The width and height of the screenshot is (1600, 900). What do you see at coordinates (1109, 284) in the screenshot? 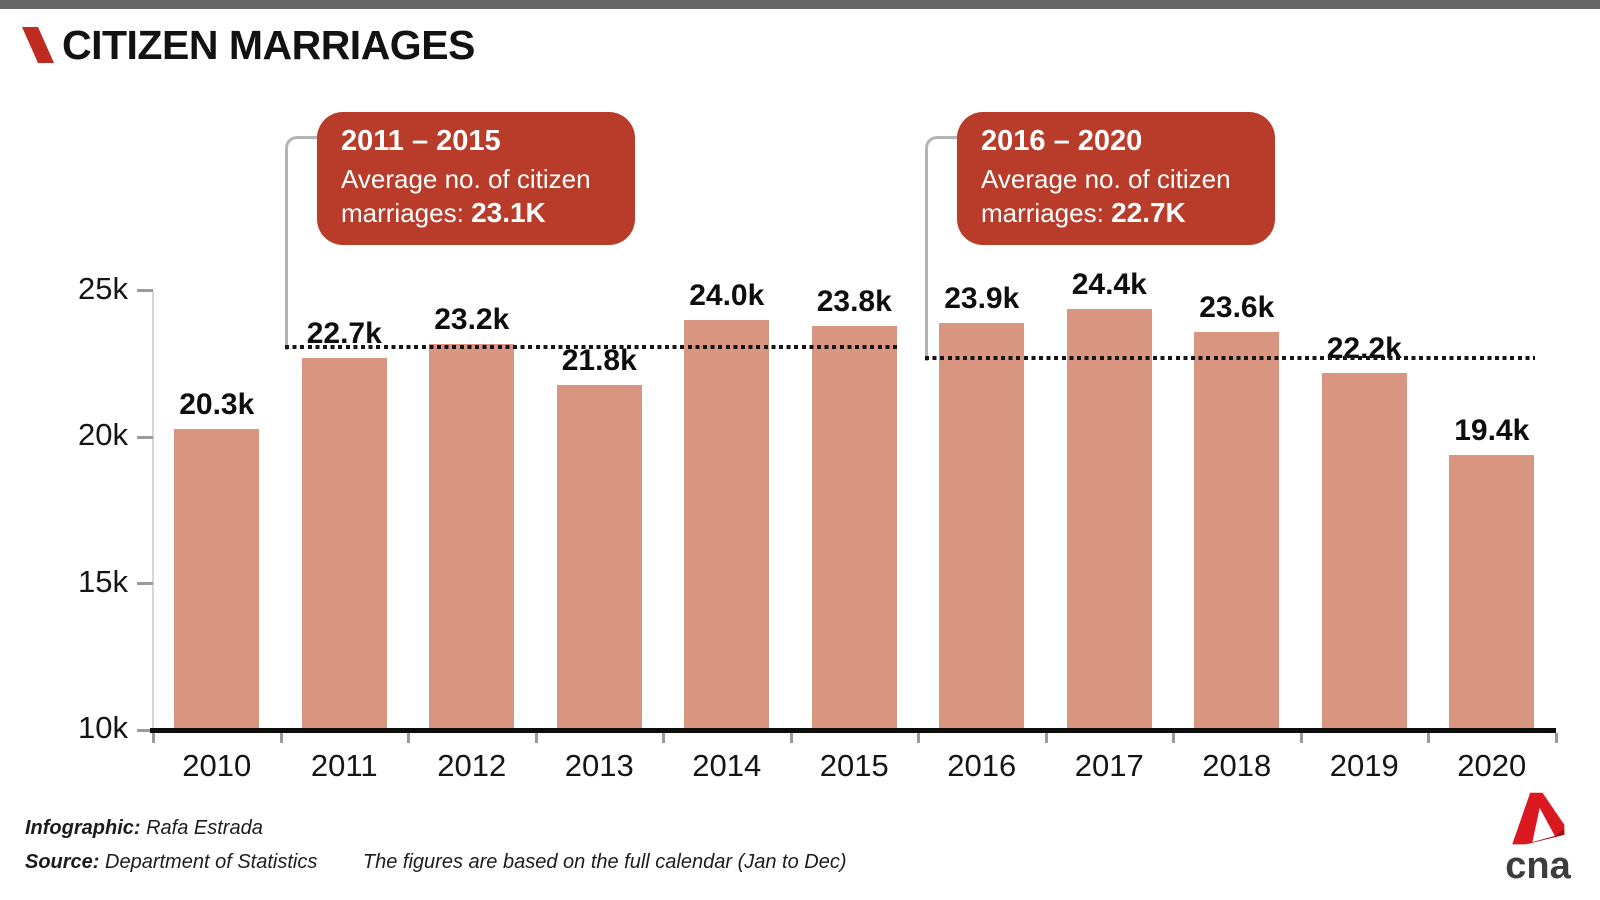
I see `bar-value-label: 24.4k` at bounding box center [1109, 284].